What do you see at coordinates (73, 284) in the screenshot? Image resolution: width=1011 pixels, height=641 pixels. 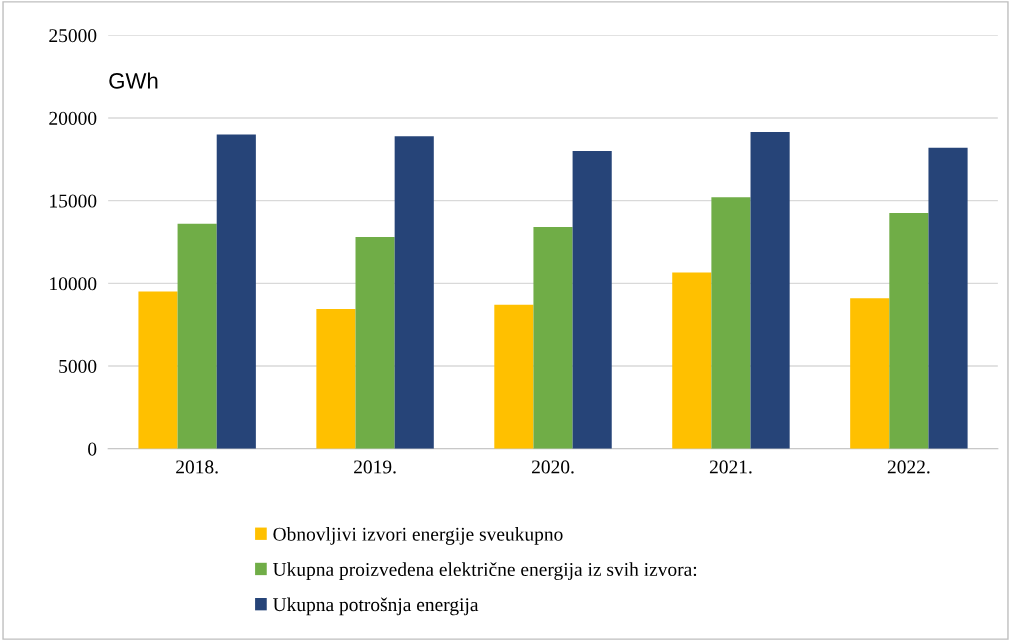 I see `y-tick-label: 10000` at bounding box center [73, 284].